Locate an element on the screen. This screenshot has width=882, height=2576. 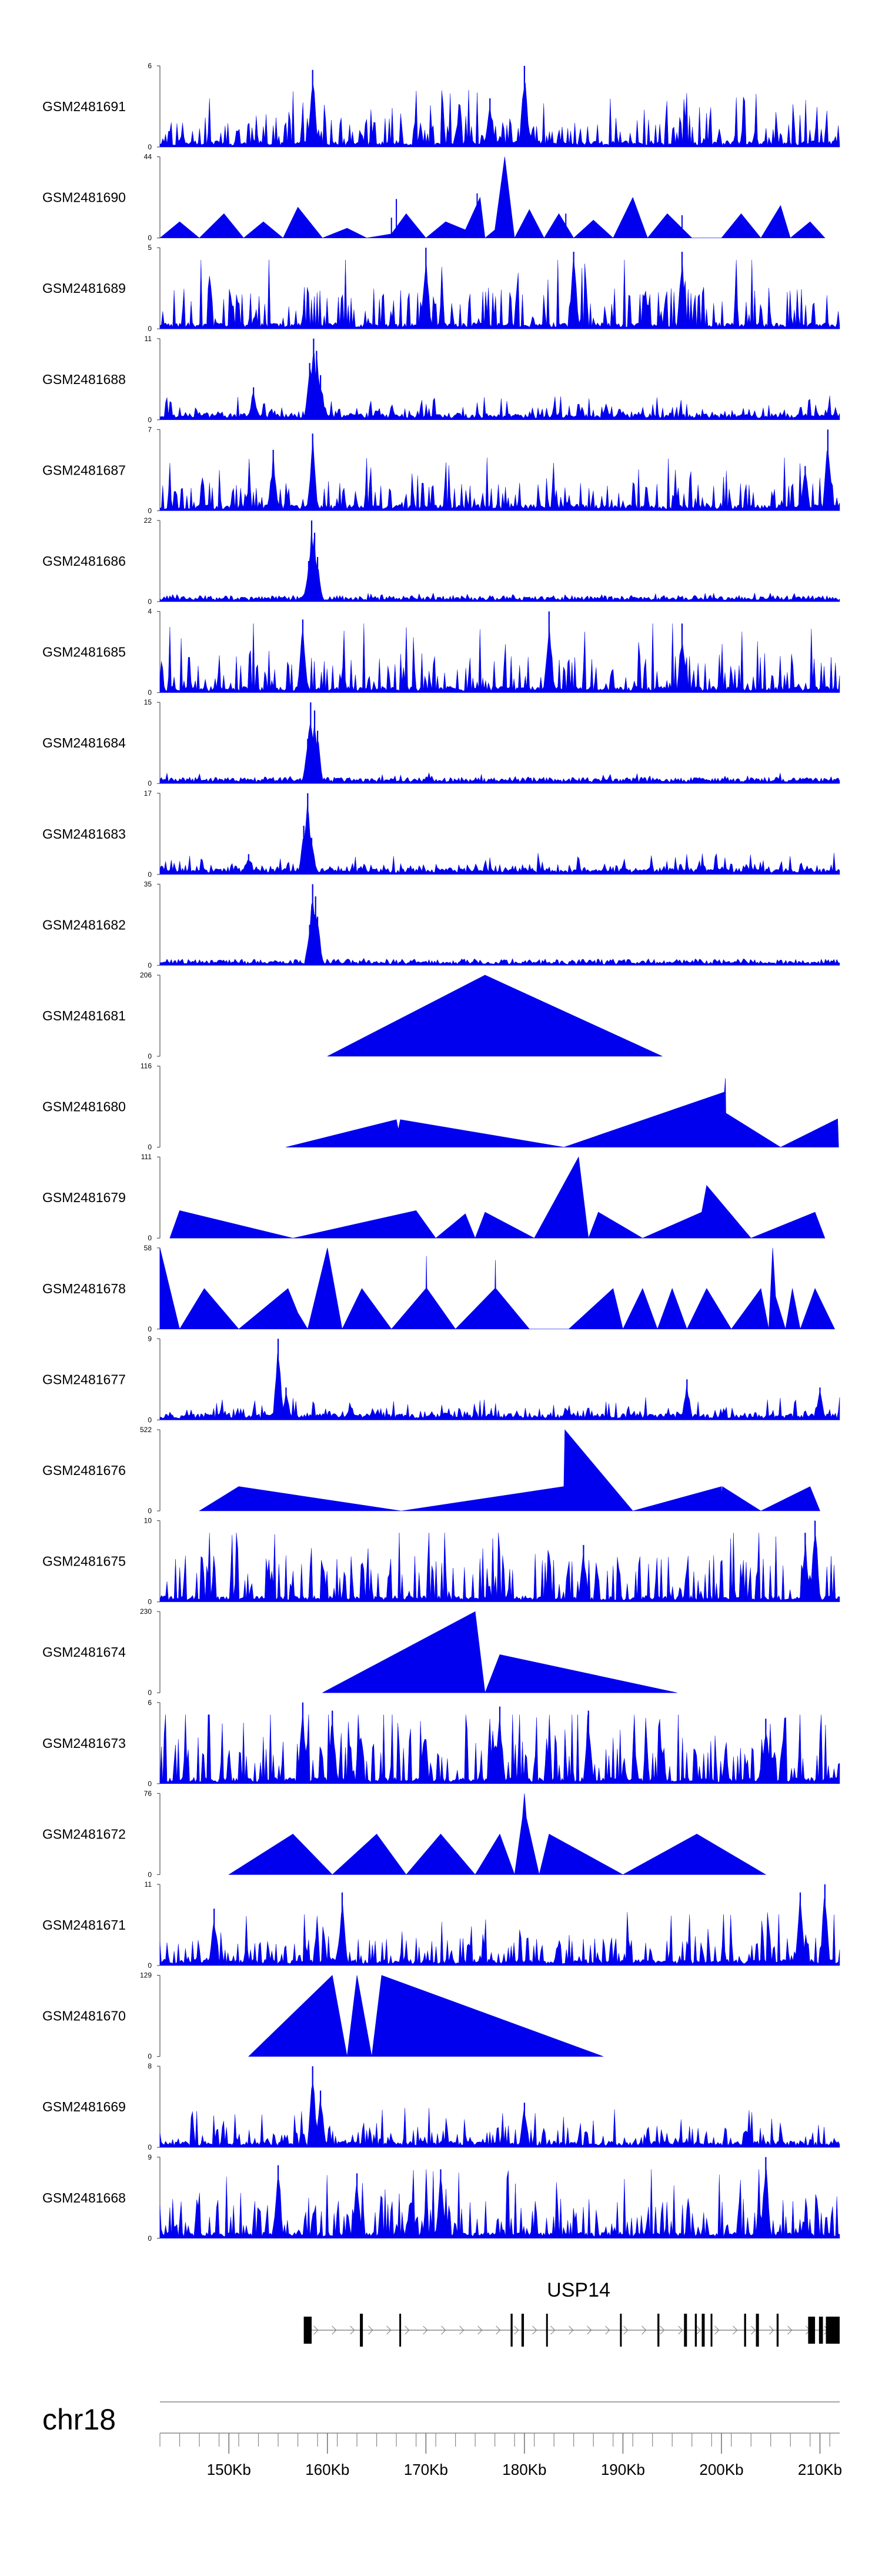
x-tick-label: 150Kb is located at coordinates (229, 2469).